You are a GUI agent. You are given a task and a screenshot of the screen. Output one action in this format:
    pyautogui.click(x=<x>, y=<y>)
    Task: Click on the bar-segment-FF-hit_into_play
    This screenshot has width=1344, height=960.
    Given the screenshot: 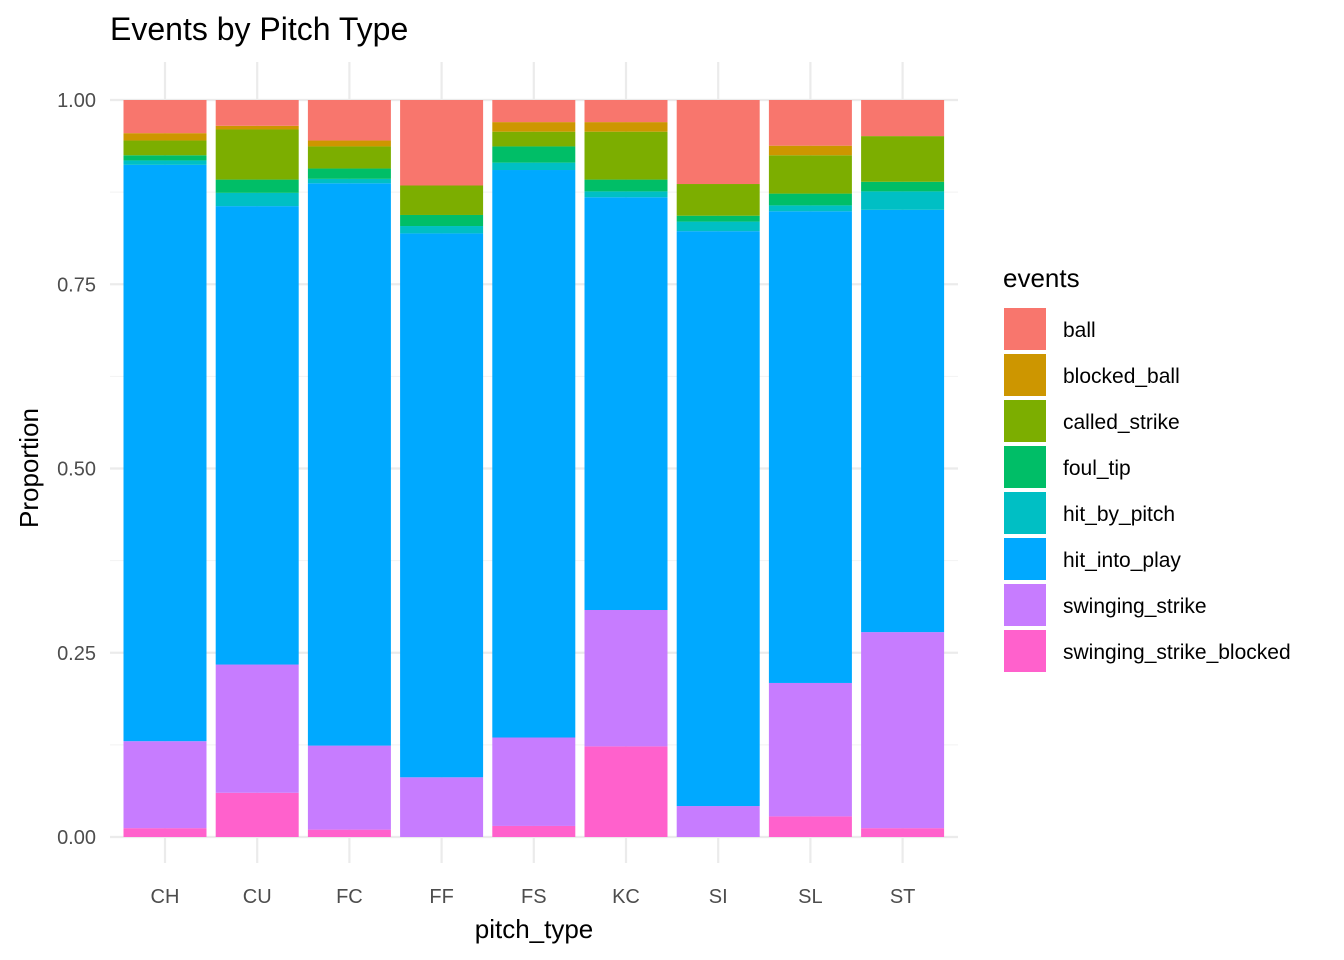 What is the action you would take?
    pyautogui.click(x=442, y=505)
    